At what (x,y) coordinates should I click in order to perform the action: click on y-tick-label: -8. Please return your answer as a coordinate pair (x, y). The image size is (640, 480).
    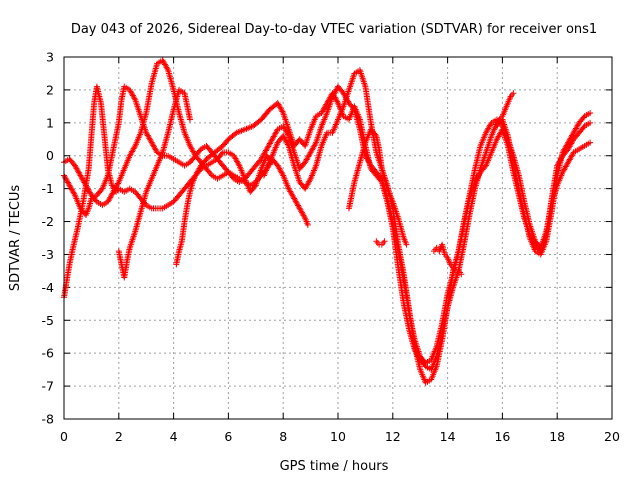
    Looking at the image, I should click on (48, 419).